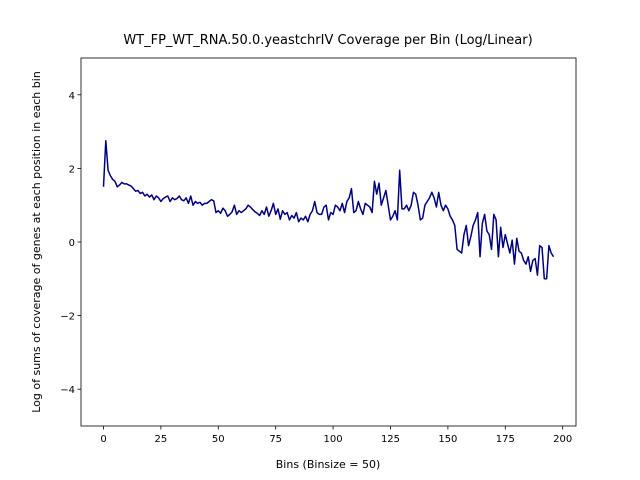 The height and width of the screenshot is (480, 640). What do you see at coordinates (67, 317) in the screenshot?
I see `y-tick-label: −2` at bounding box center [67, 317].